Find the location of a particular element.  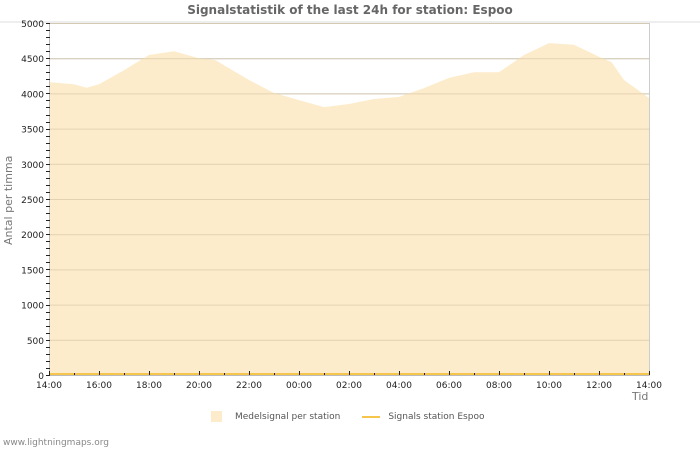

y-axis-label: Antal per timma is located at coordinates (8, 200).